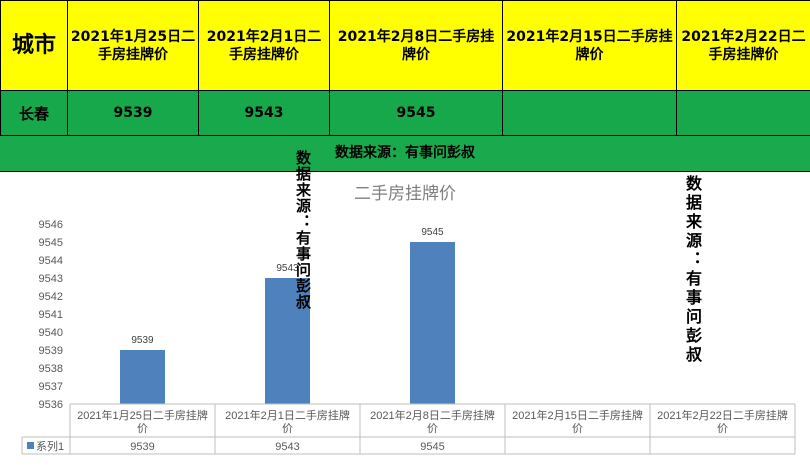  What do you see at coordinates (287, 447) in the screenshot?
I see `data-table-value: 9543` at bounding box center [287, 447].